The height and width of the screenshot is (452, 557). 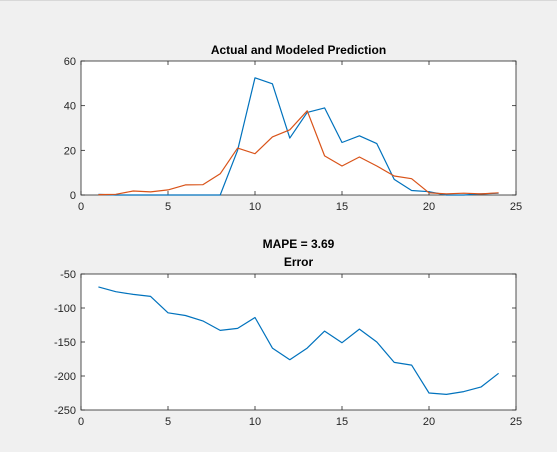 I want to click on y-tick-label: 0, so click(x=73, y=196).